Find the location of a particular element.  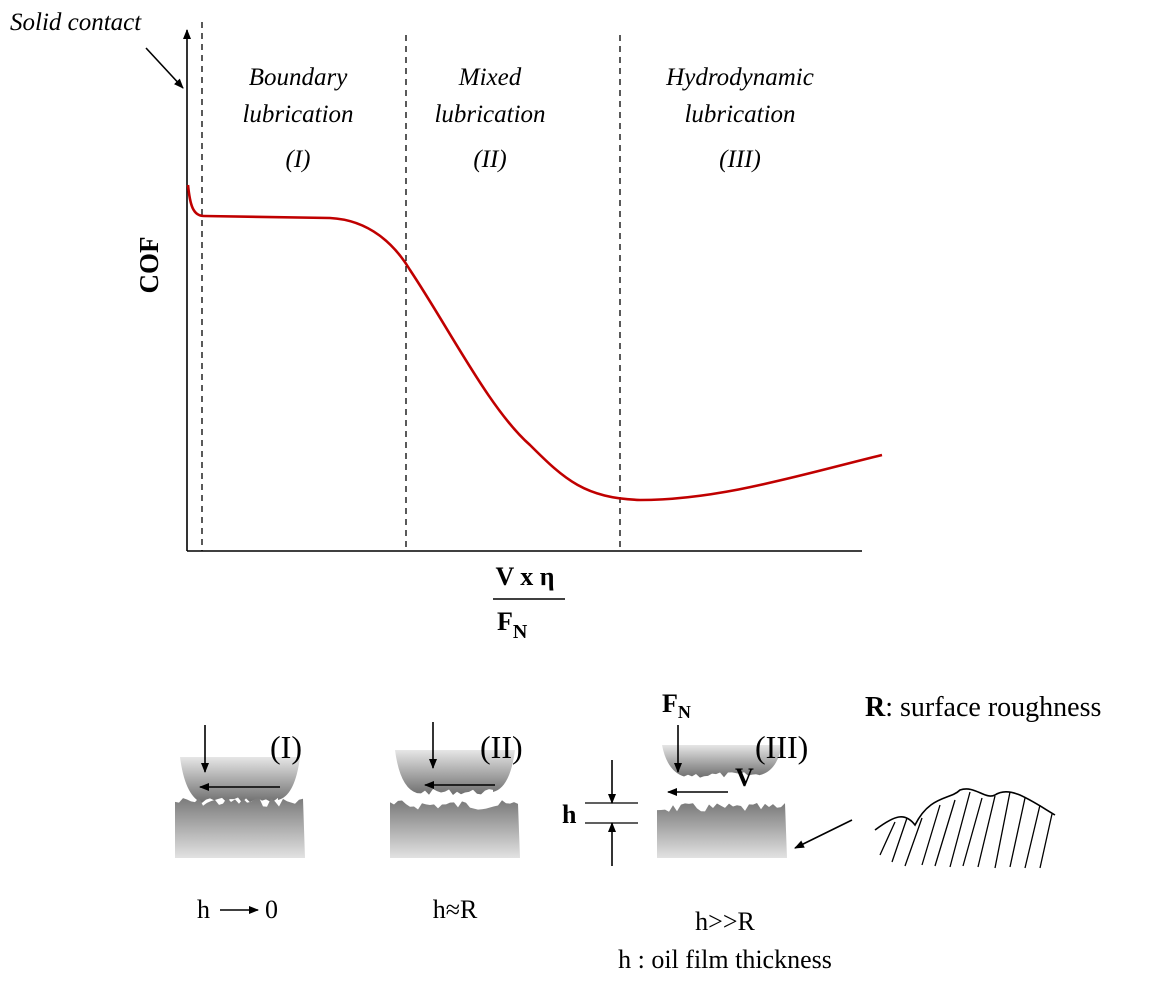

force-label: FN is located at coordinates (676, 705).